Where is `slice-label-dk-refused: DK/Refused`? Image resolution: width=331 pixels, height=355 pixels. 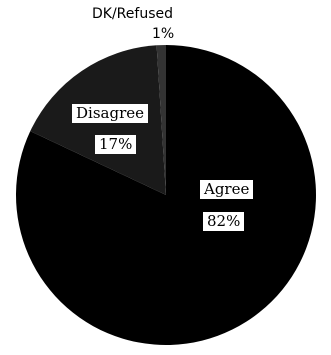
slice-label-dk-refused: DK/Refused is located at coordinates (132, 14).